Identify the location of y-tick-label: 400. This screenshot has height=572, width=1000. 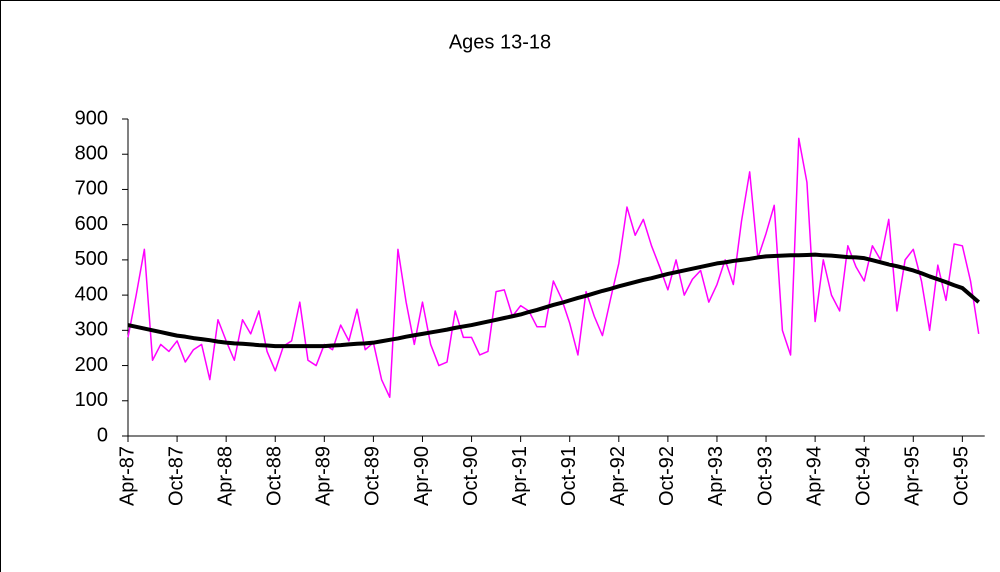
(91, 294).